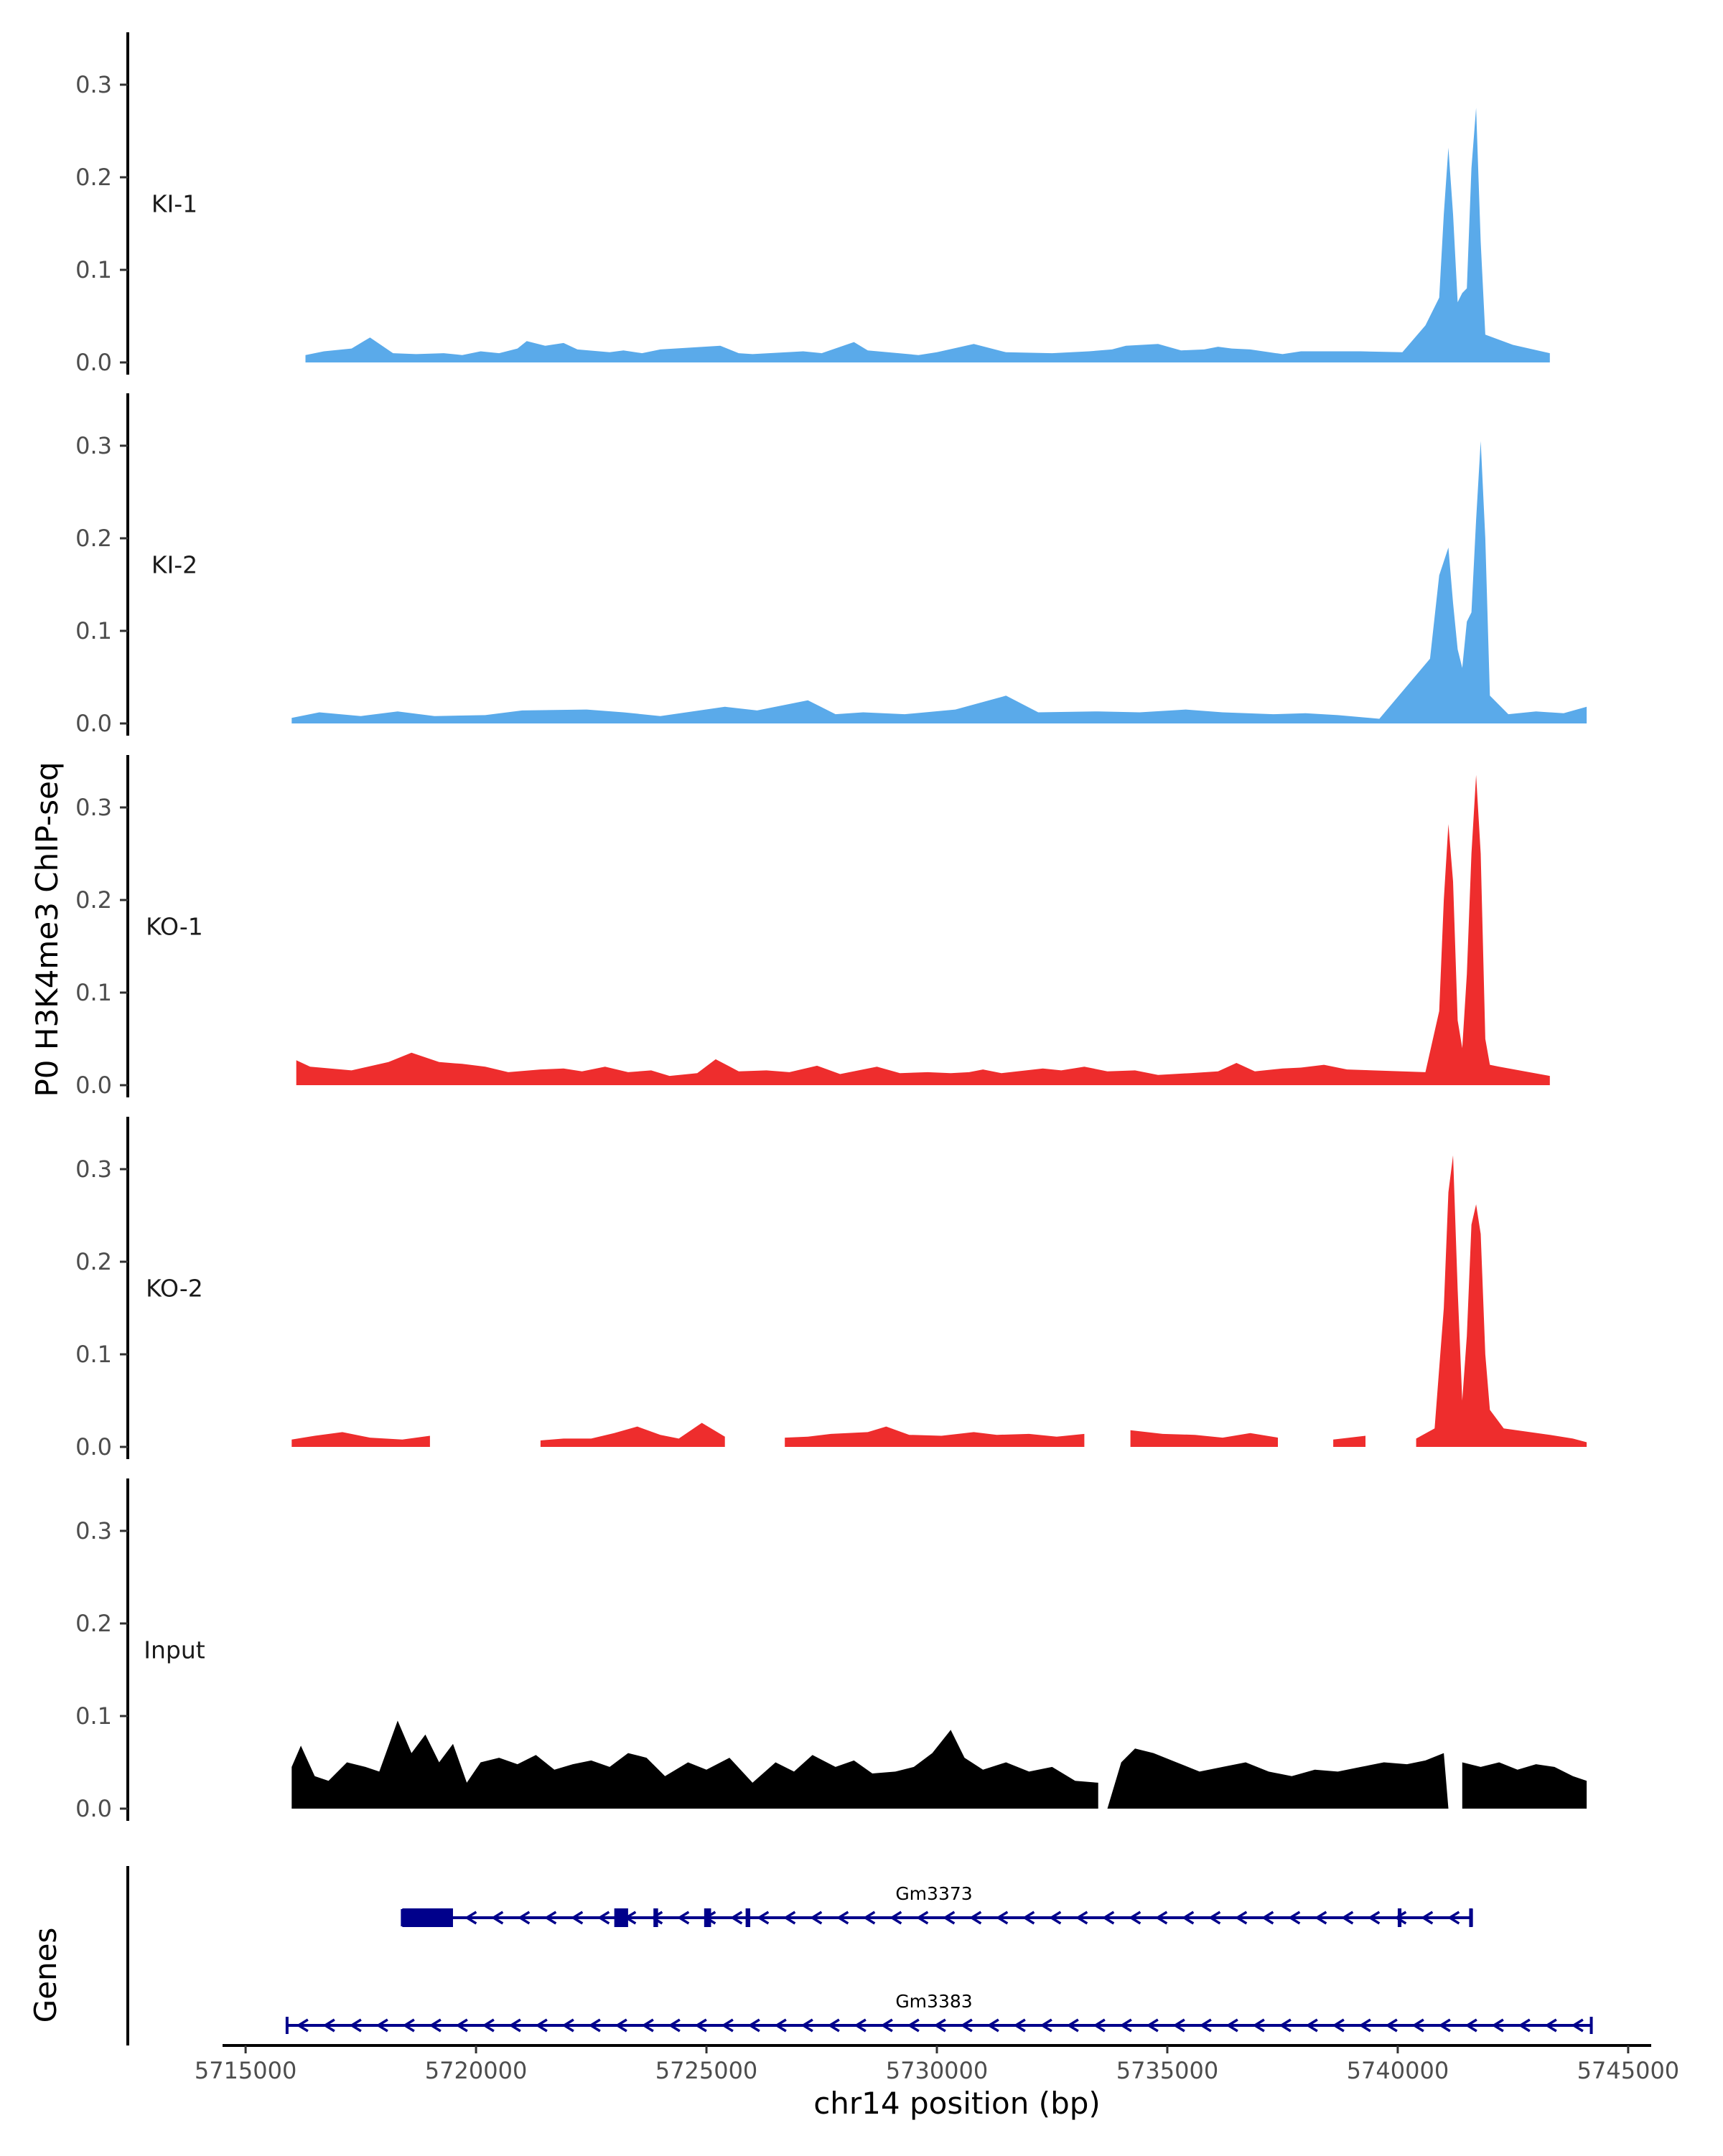 The image size is (1723, 2156). I want to click on genes-layer: Gm3373 Gm3383, so click(859, 1955).